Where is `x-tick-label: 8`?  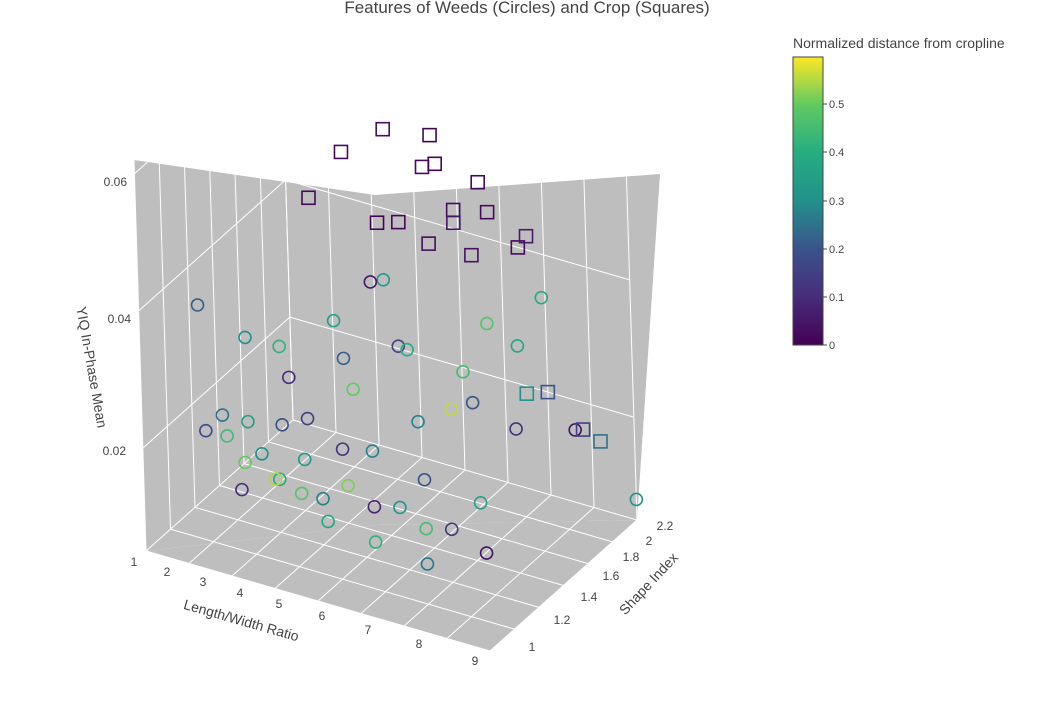
x-tick-label: 8 is located at coordinates (419, 644).